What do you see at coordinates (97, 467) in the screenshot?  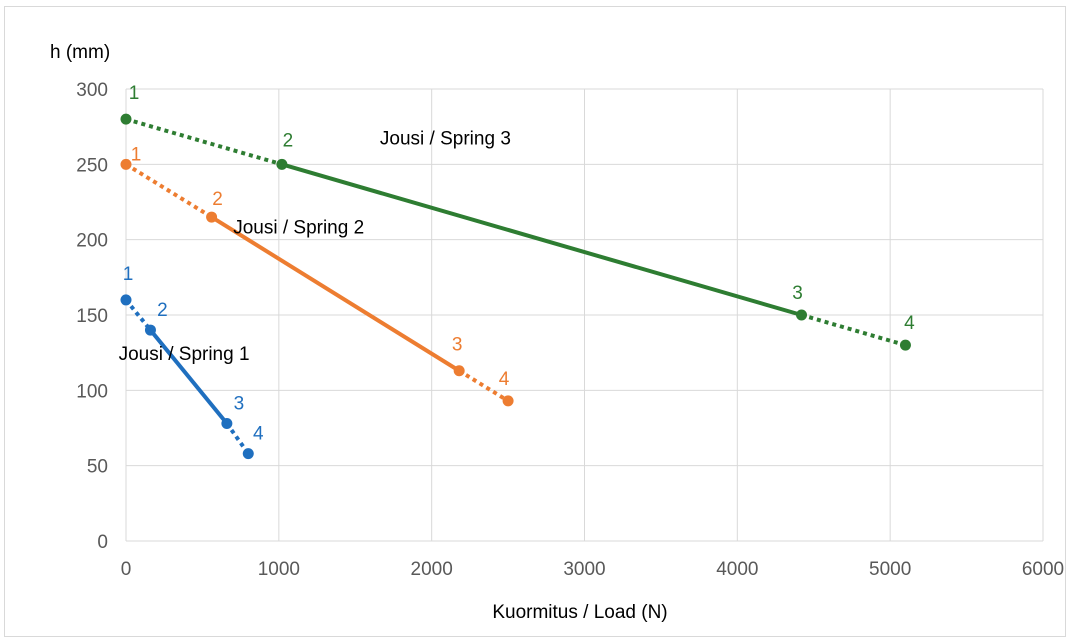 I see `y-tick-label: 50` at bounding box center [97, 467].